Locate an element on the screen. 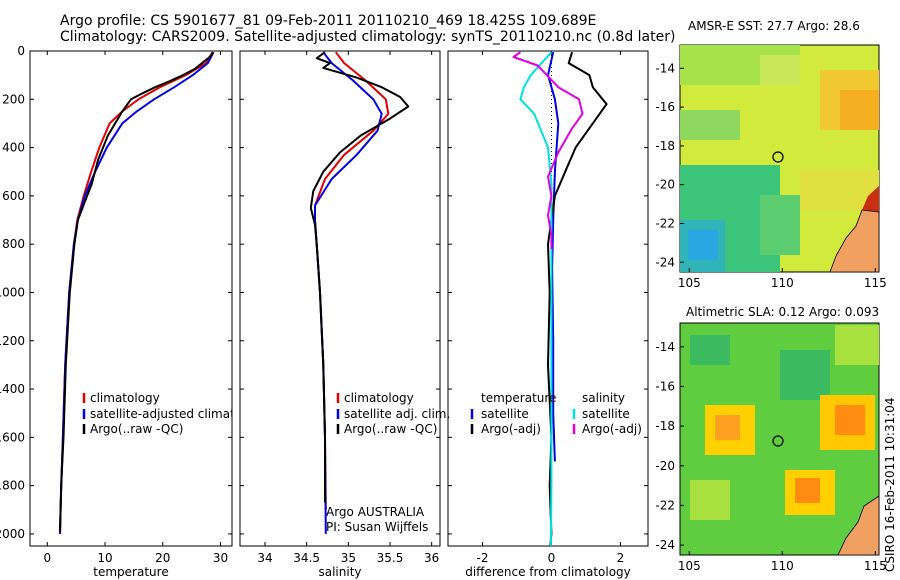 This screenshot has width=900, height=580. sla-map is located at coordinates (779, 439).